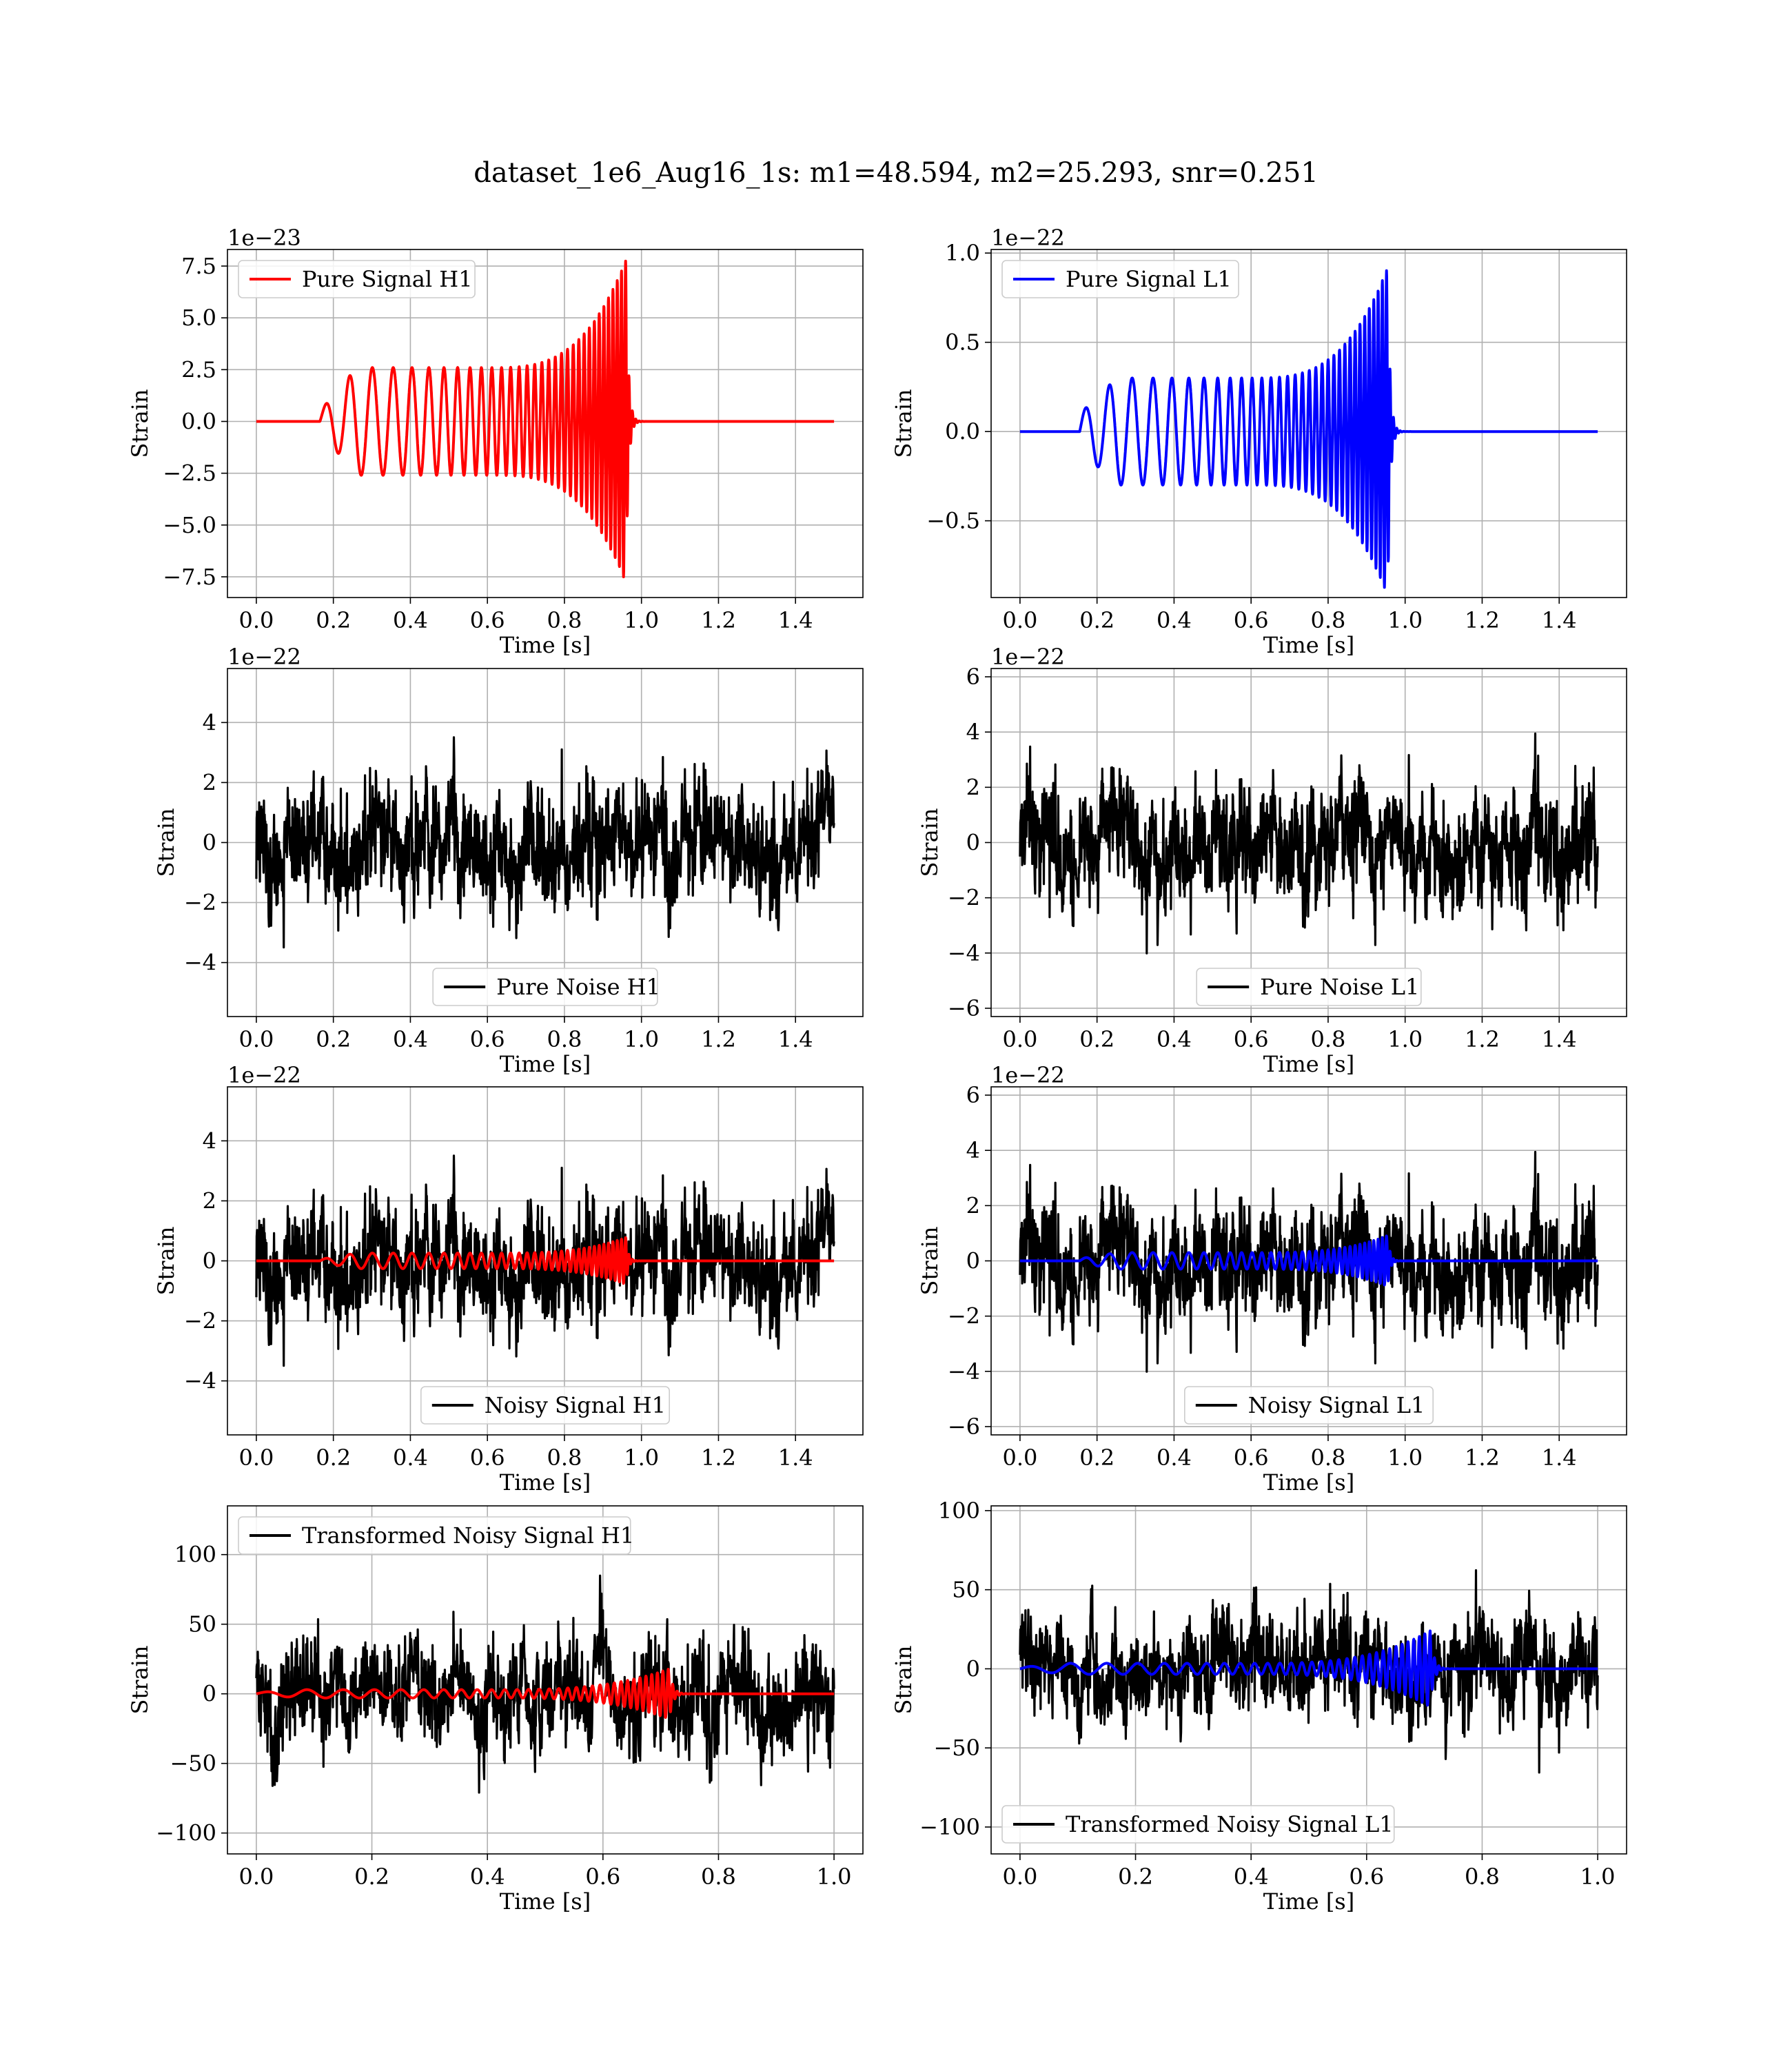  What do you see at coordinates (1149, 279) in the screenshot?
I see `legend-label: Pure Signal L1` at bounding box center [1149, 279].